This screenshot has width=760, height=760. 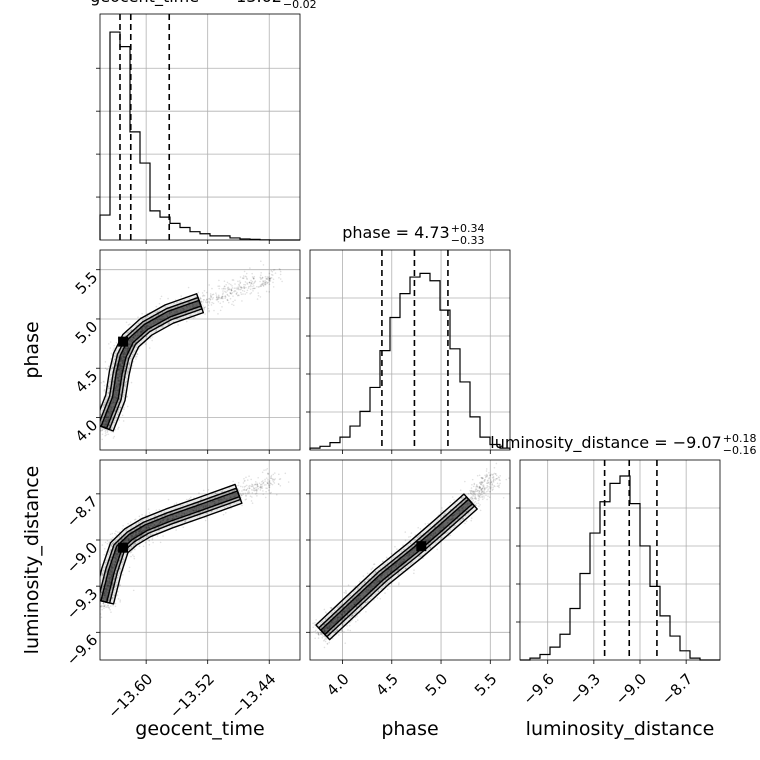 What do you see at coordinates (366, 232) in the screenshot?
I see `title-name: phase` at bounding box center [366, 232].